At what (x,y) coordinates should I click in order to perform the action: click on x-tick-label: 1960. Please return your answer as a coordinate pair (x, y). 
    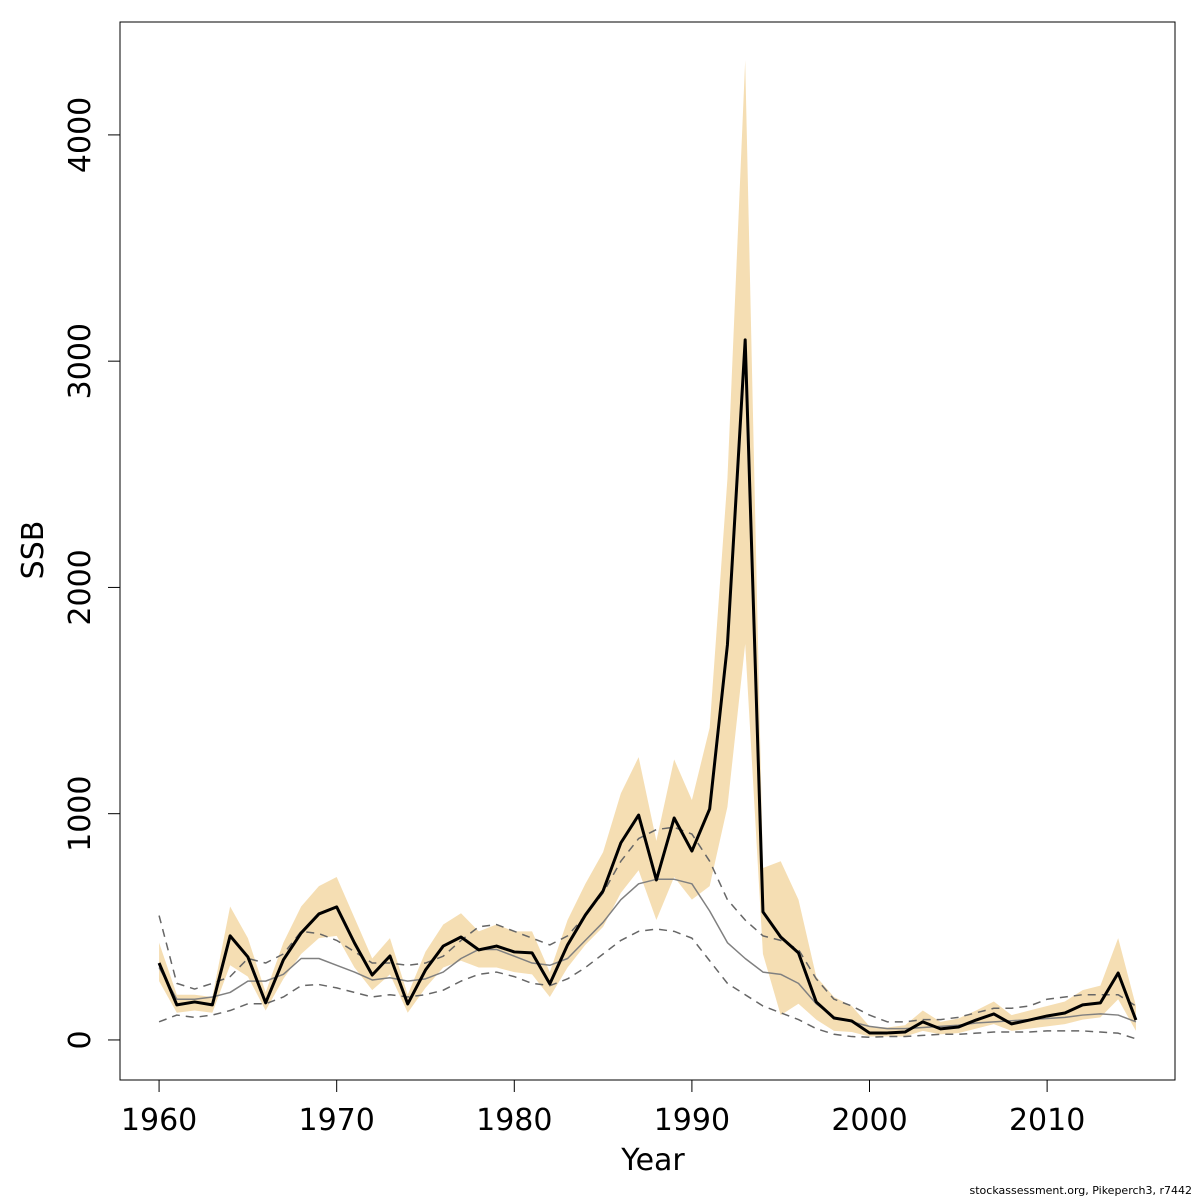
    Looking at the image, I should click on (159, 1120).